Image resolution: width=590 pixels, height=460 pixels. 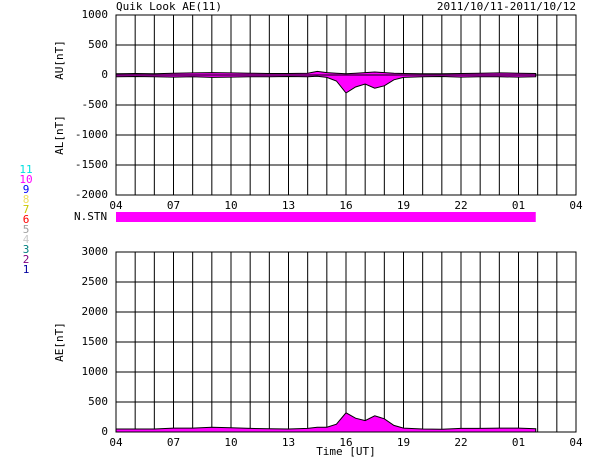 I want to click on legend-entry: 8, so click(x=26, y=199).